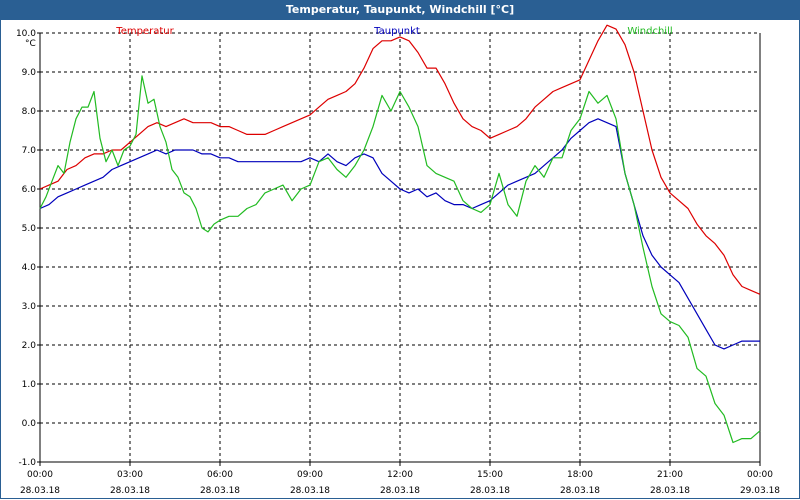 This screenshot has width=800, height=500. Describe the element at coordinates (29, 151) in the screenshot. I see `y-tick-label: 7.0` at that location.